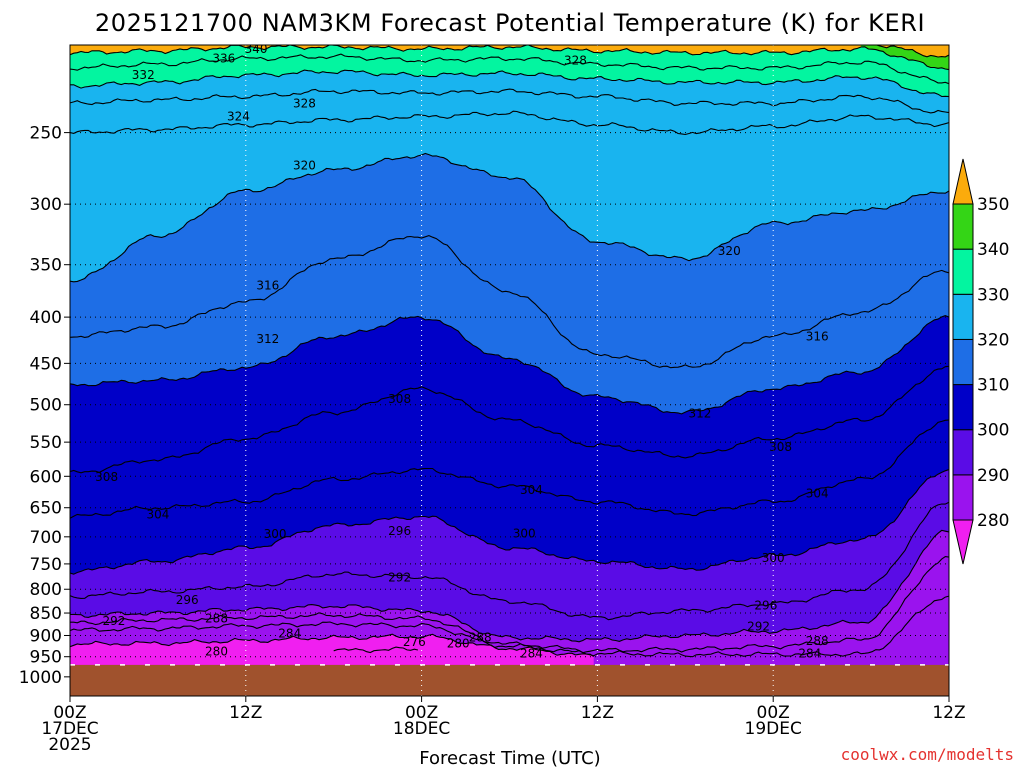  What do you see at coordinates (46, 266) in the screenshot?
I see `y-tick-label: 350` at bounding box center [46, 266].